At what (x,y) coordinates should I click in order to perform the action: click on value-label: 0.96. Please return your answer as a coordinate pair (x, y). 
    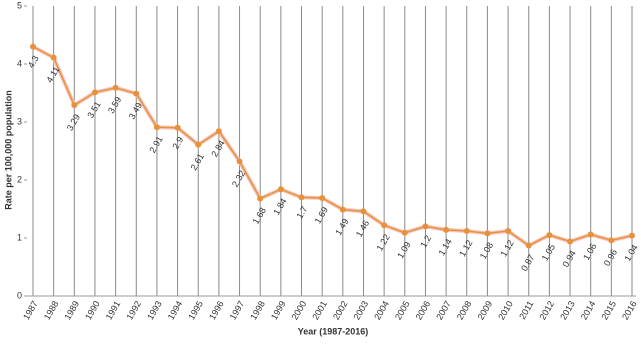
    Looking at the image, I should click on (610, 258).